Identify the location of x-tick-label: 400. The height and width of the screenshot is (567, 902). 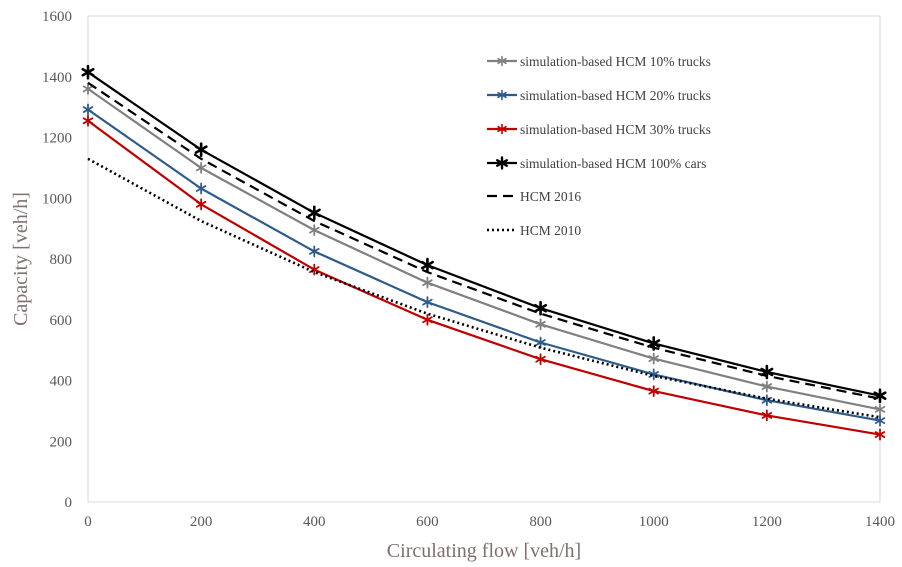
(314, 522).